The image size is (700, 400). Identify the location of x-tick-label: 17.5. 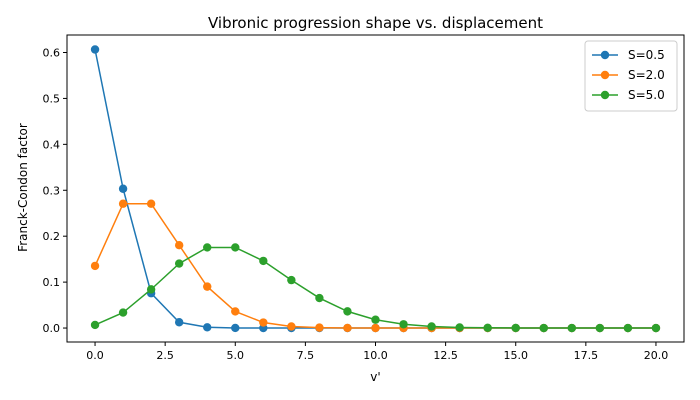
(586, 355).